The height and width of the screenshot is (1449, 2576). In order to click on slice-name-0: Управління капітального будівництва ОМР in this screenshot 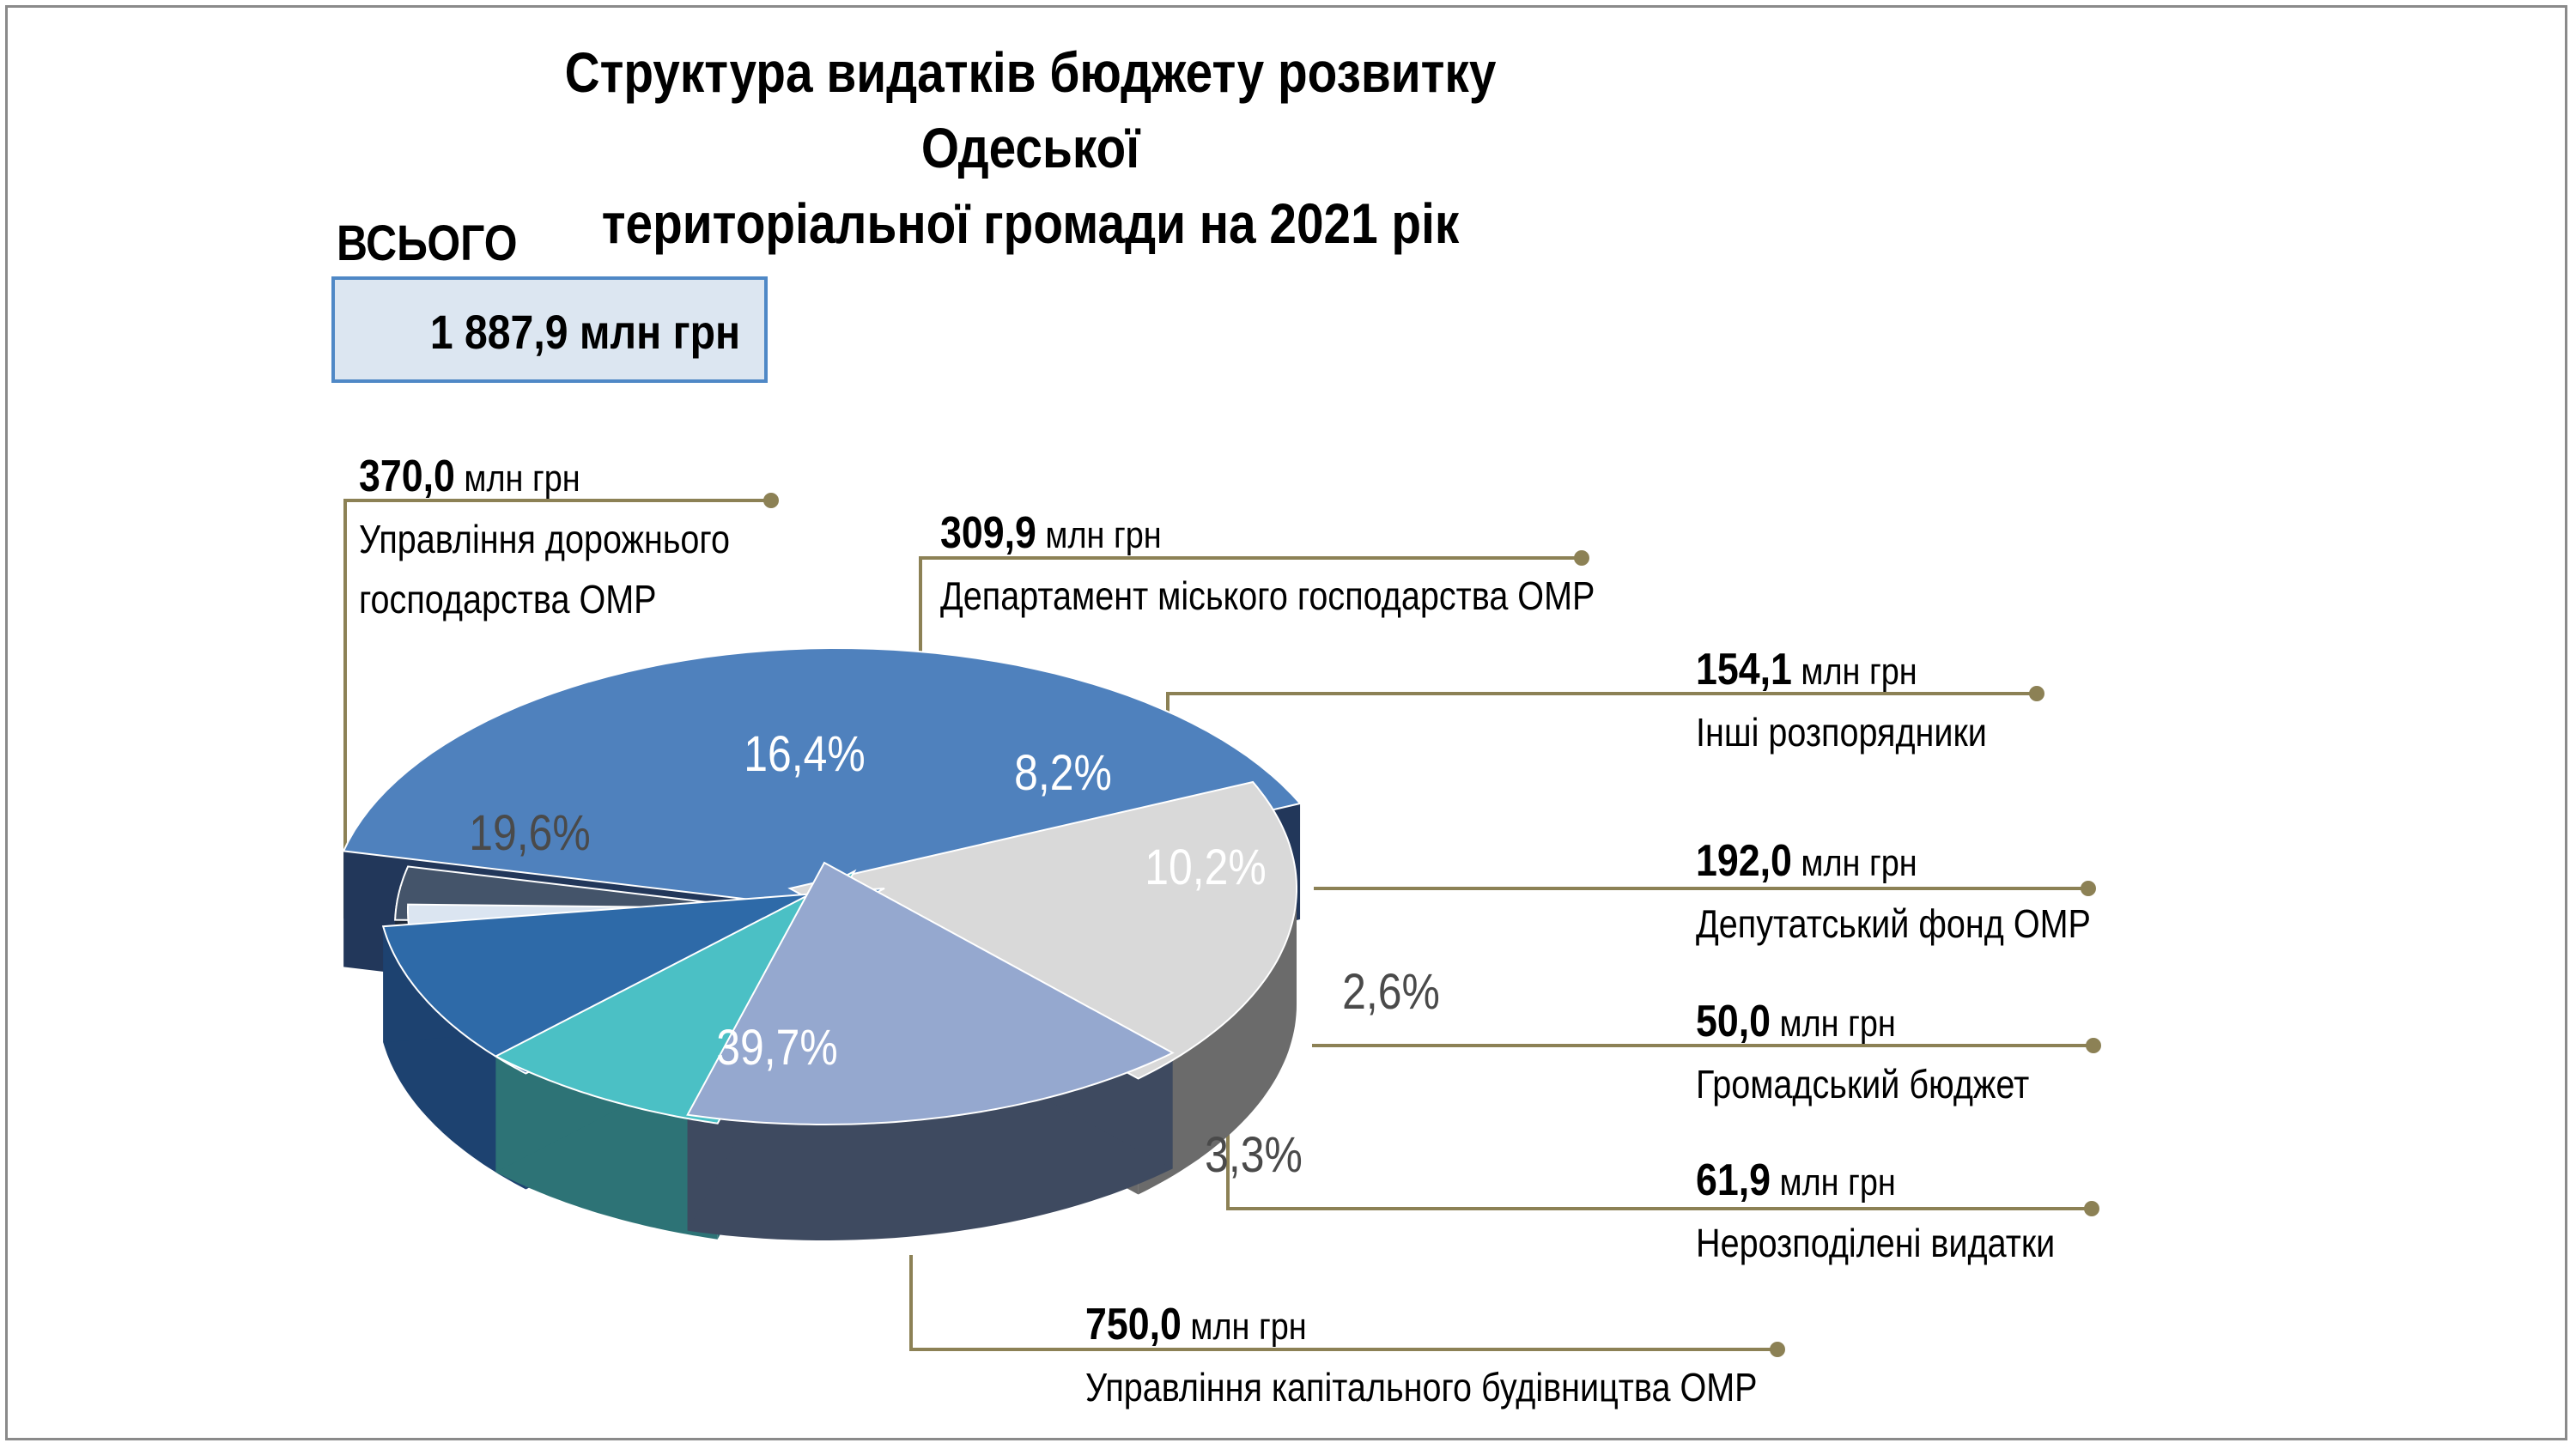, I will do `click(1422, 1387)`.